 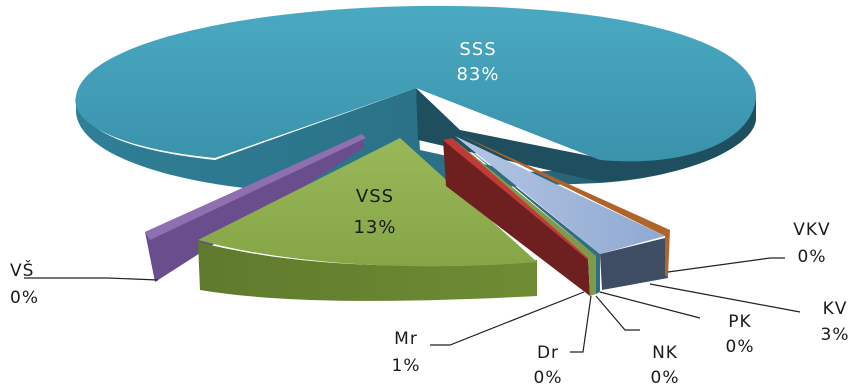 What do you see at coordinates (740, 347) in the screenshot?
I see `label-pk-value: 0%` at bounding box center [740, 347].